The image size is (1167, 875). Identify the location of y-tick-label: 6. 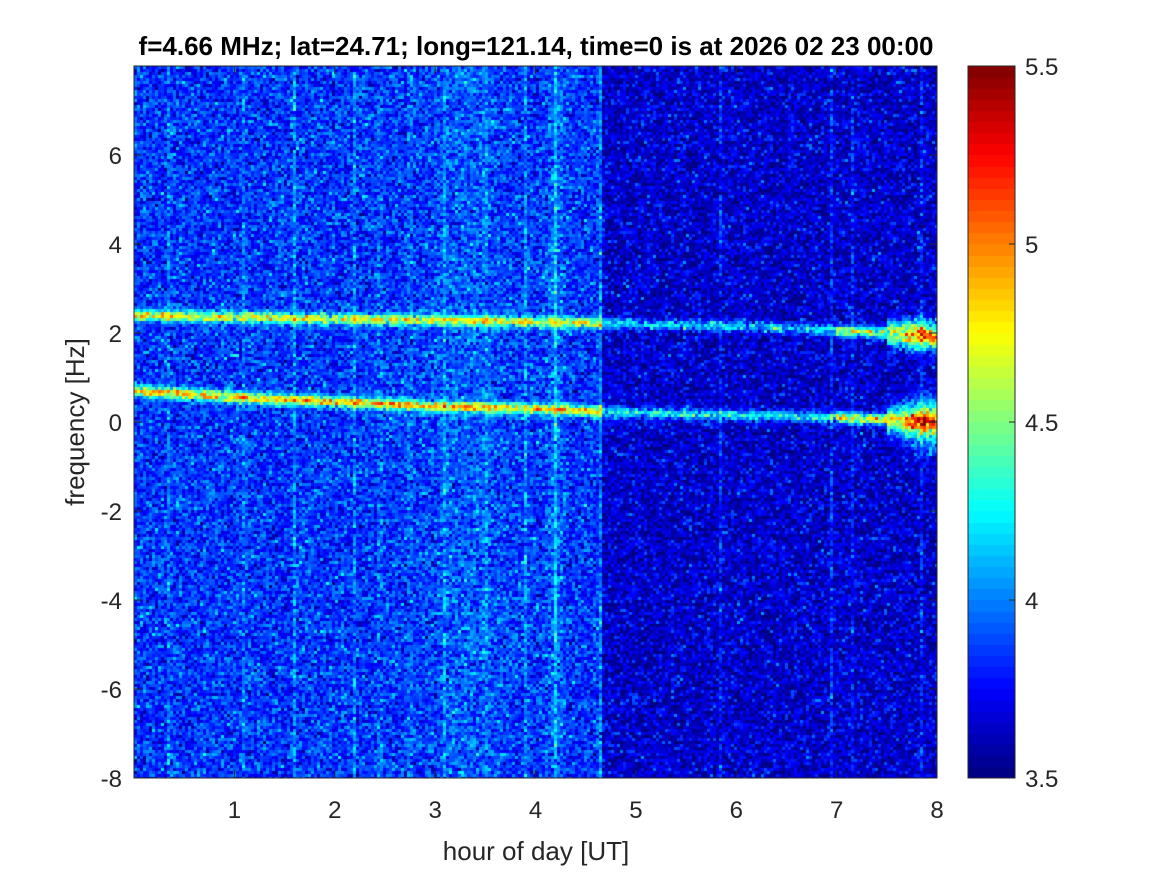
(115, 156).